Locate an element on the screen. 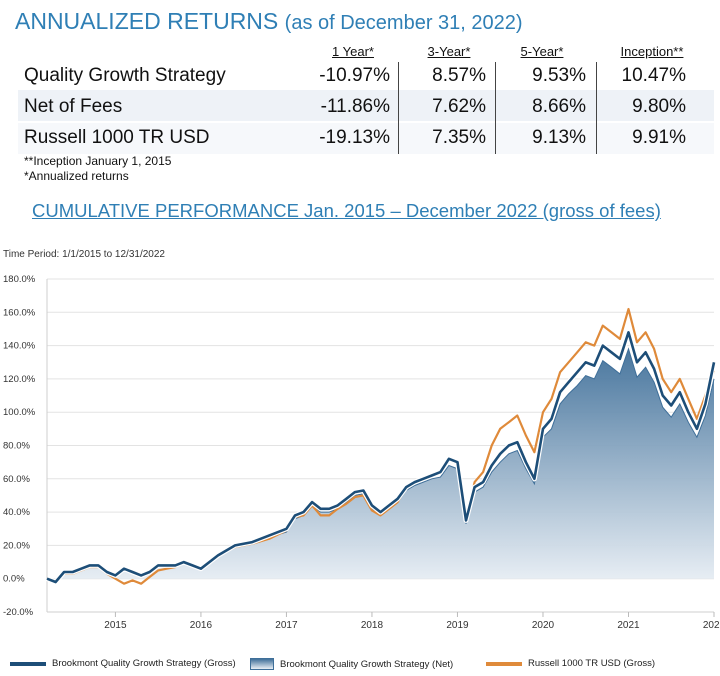 This screenshot has height=676, width=720. y-tick-label: 120.0% is located at coordinates (19, 379).